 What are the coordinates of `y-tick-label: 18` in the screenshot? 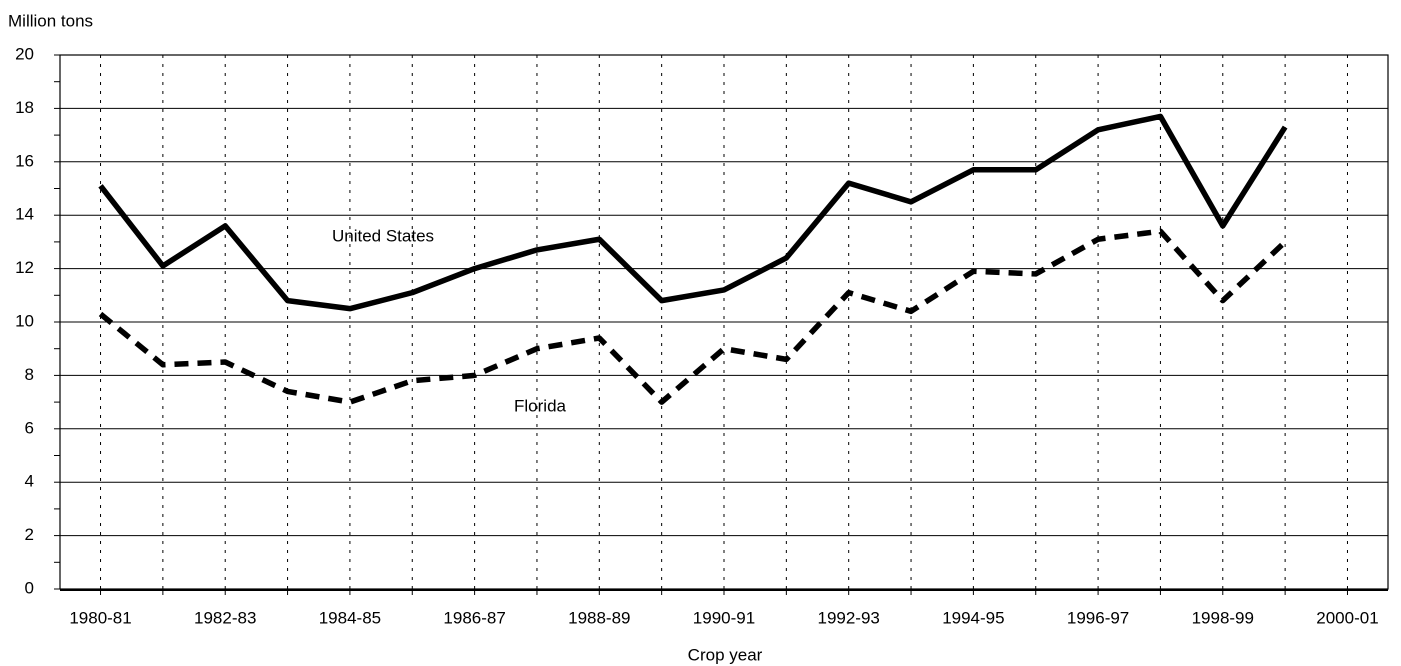 It's located at (24, 107).